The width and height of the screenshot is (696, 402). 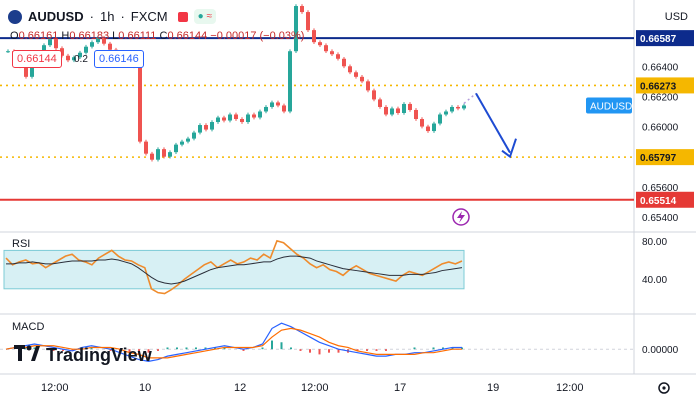 I want to click on event-lightning-bolt, so click(x=461, y=217).